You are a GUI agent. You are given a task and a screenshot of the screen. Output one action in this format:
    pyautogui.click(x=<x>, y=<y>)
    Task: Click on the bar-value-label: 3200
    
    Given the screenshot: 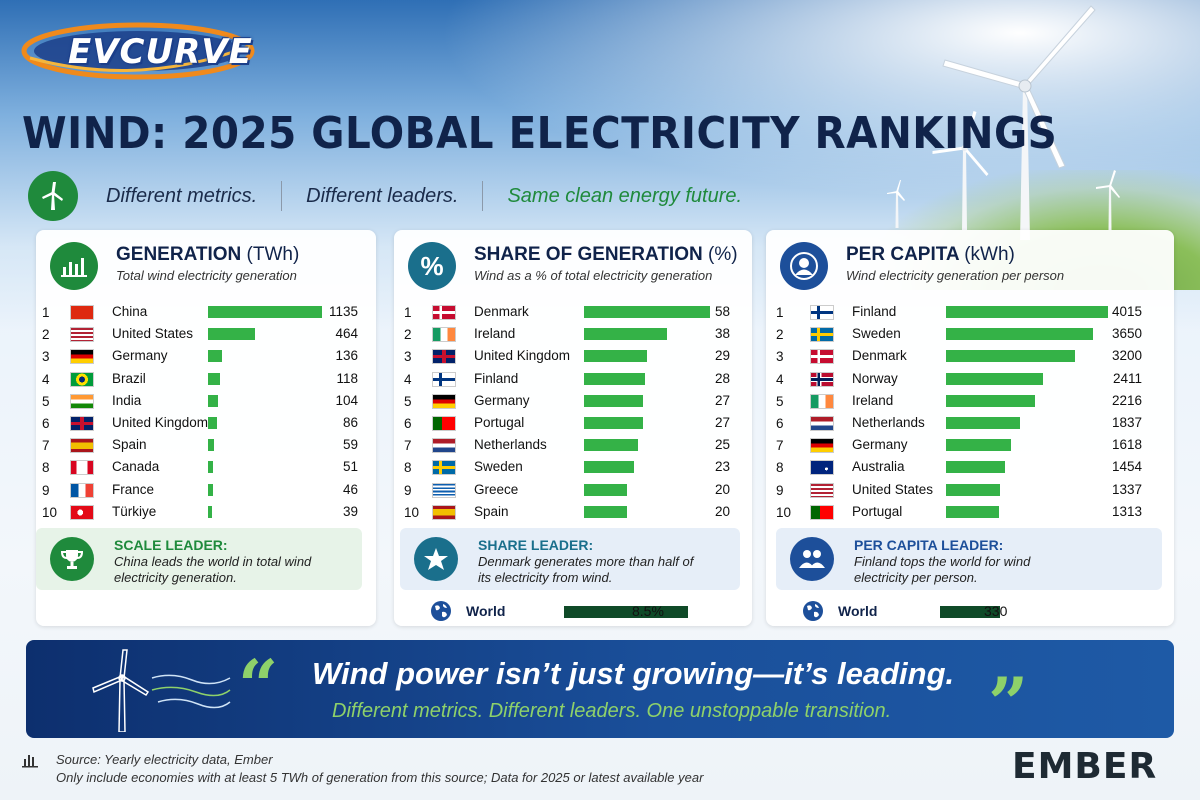 What is the action you would take?
    pyautogui.click(x=1126, y=356)
    